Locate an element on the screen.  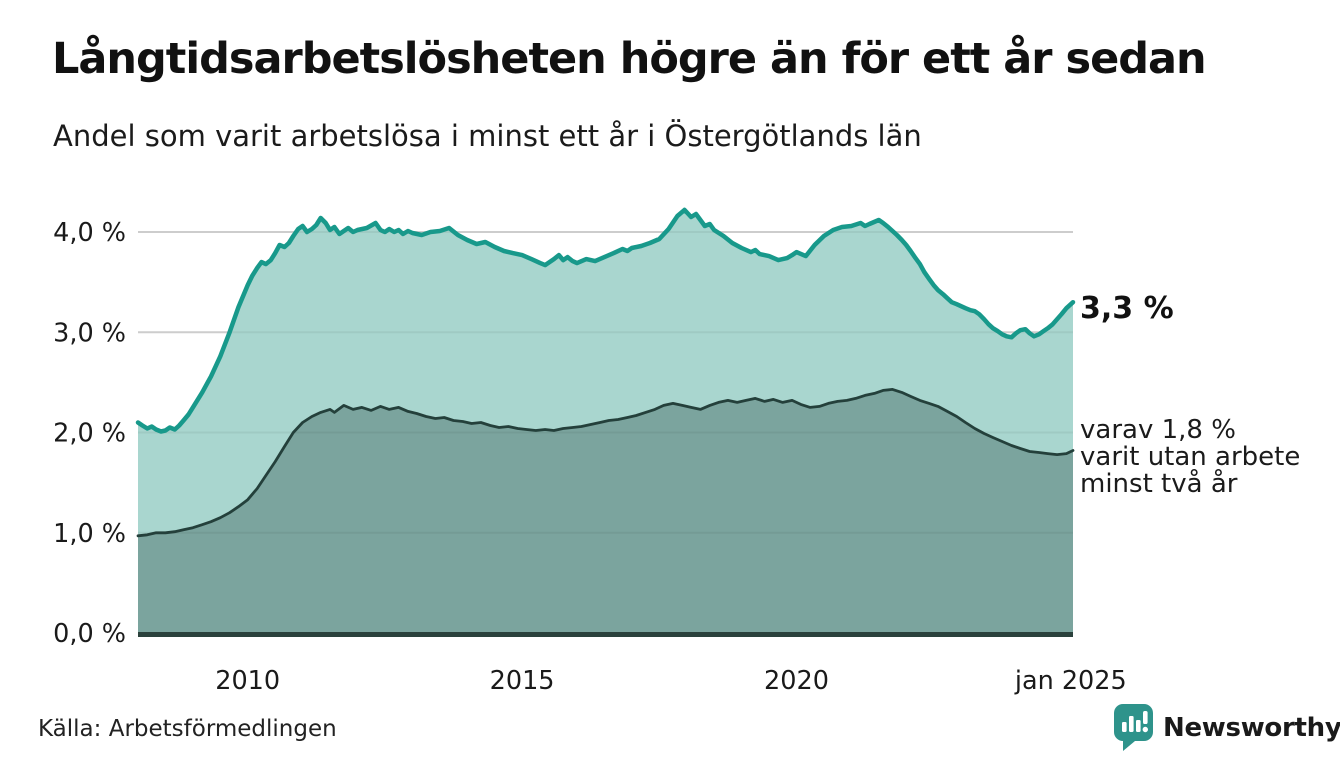
newsworthy-bubble-barchart-icon is located at coordinates (1133, 727).